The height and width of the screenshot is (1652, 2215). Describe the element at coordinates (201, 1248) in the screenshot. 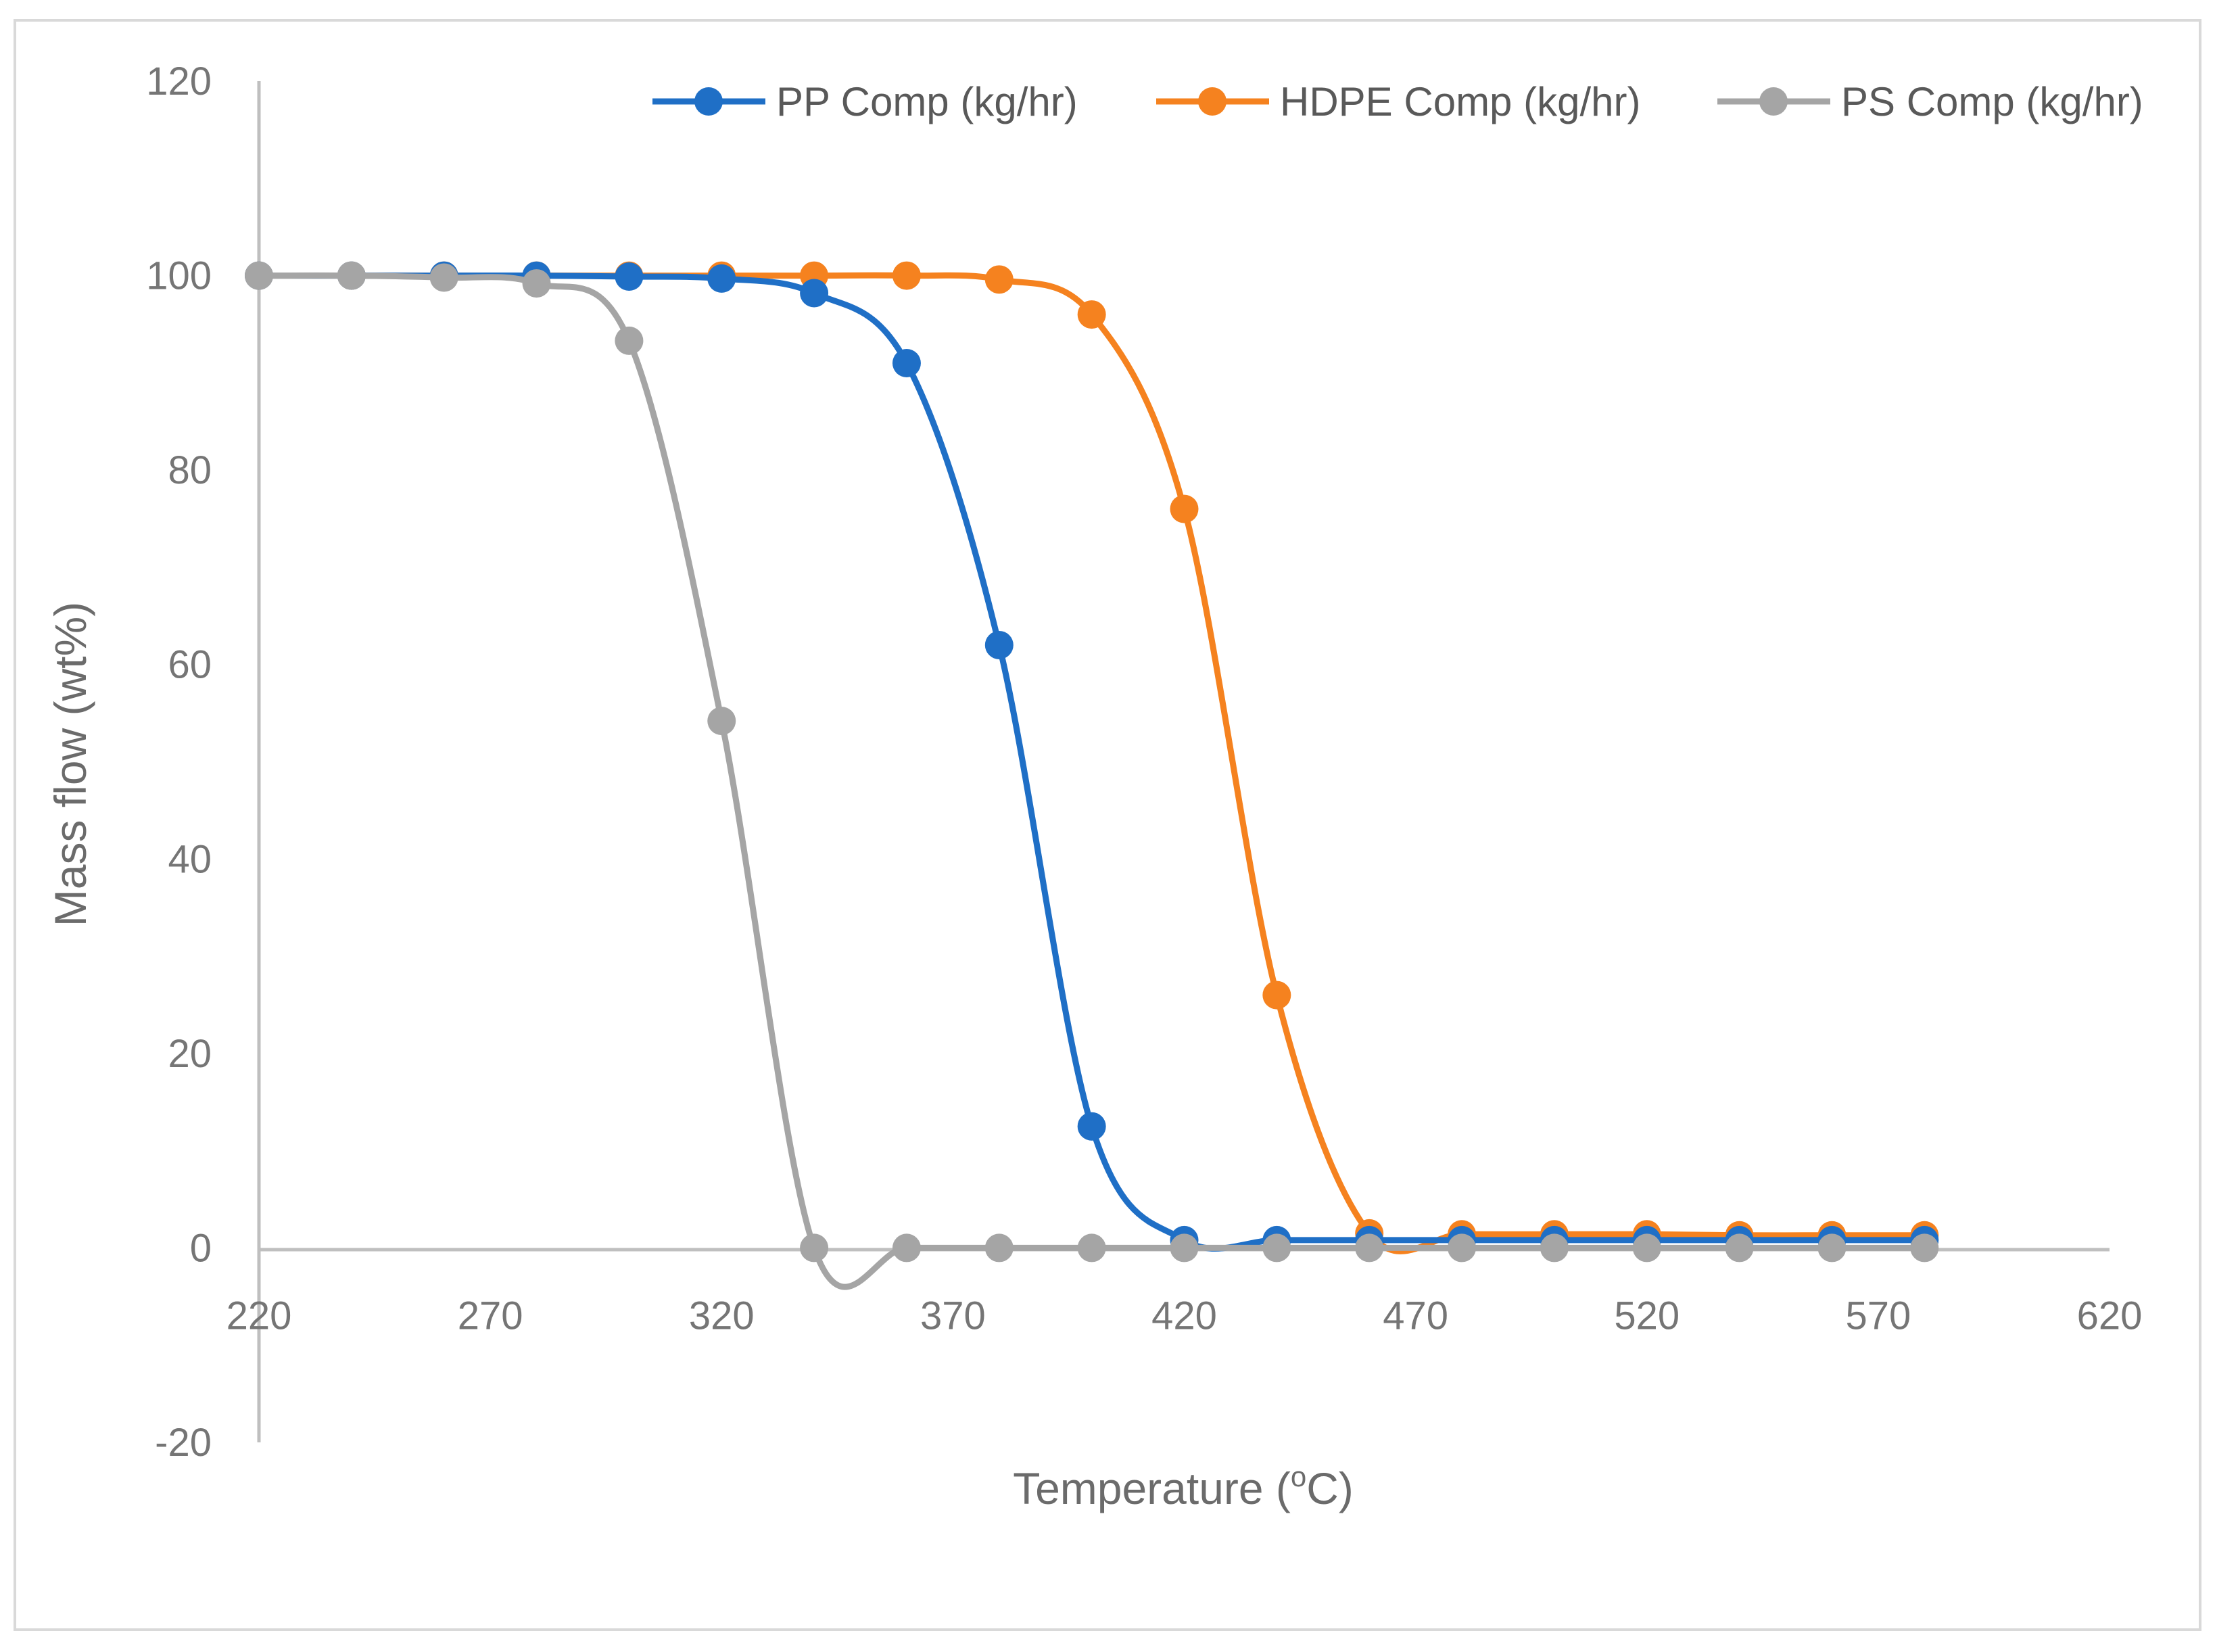

I see `y-tick-label: 0` at that location.